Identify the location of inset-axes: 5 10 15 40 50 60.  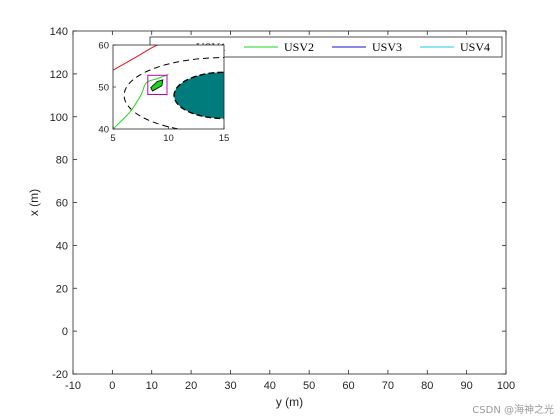
(164, 93).